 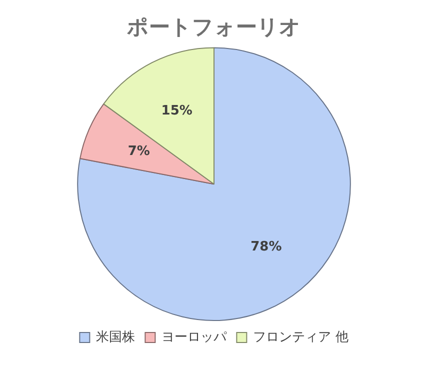 What do you see at coordinates (116, 337) in the screenshot?
I see `legend-label: 米国株` at bounding box center [116, 337].